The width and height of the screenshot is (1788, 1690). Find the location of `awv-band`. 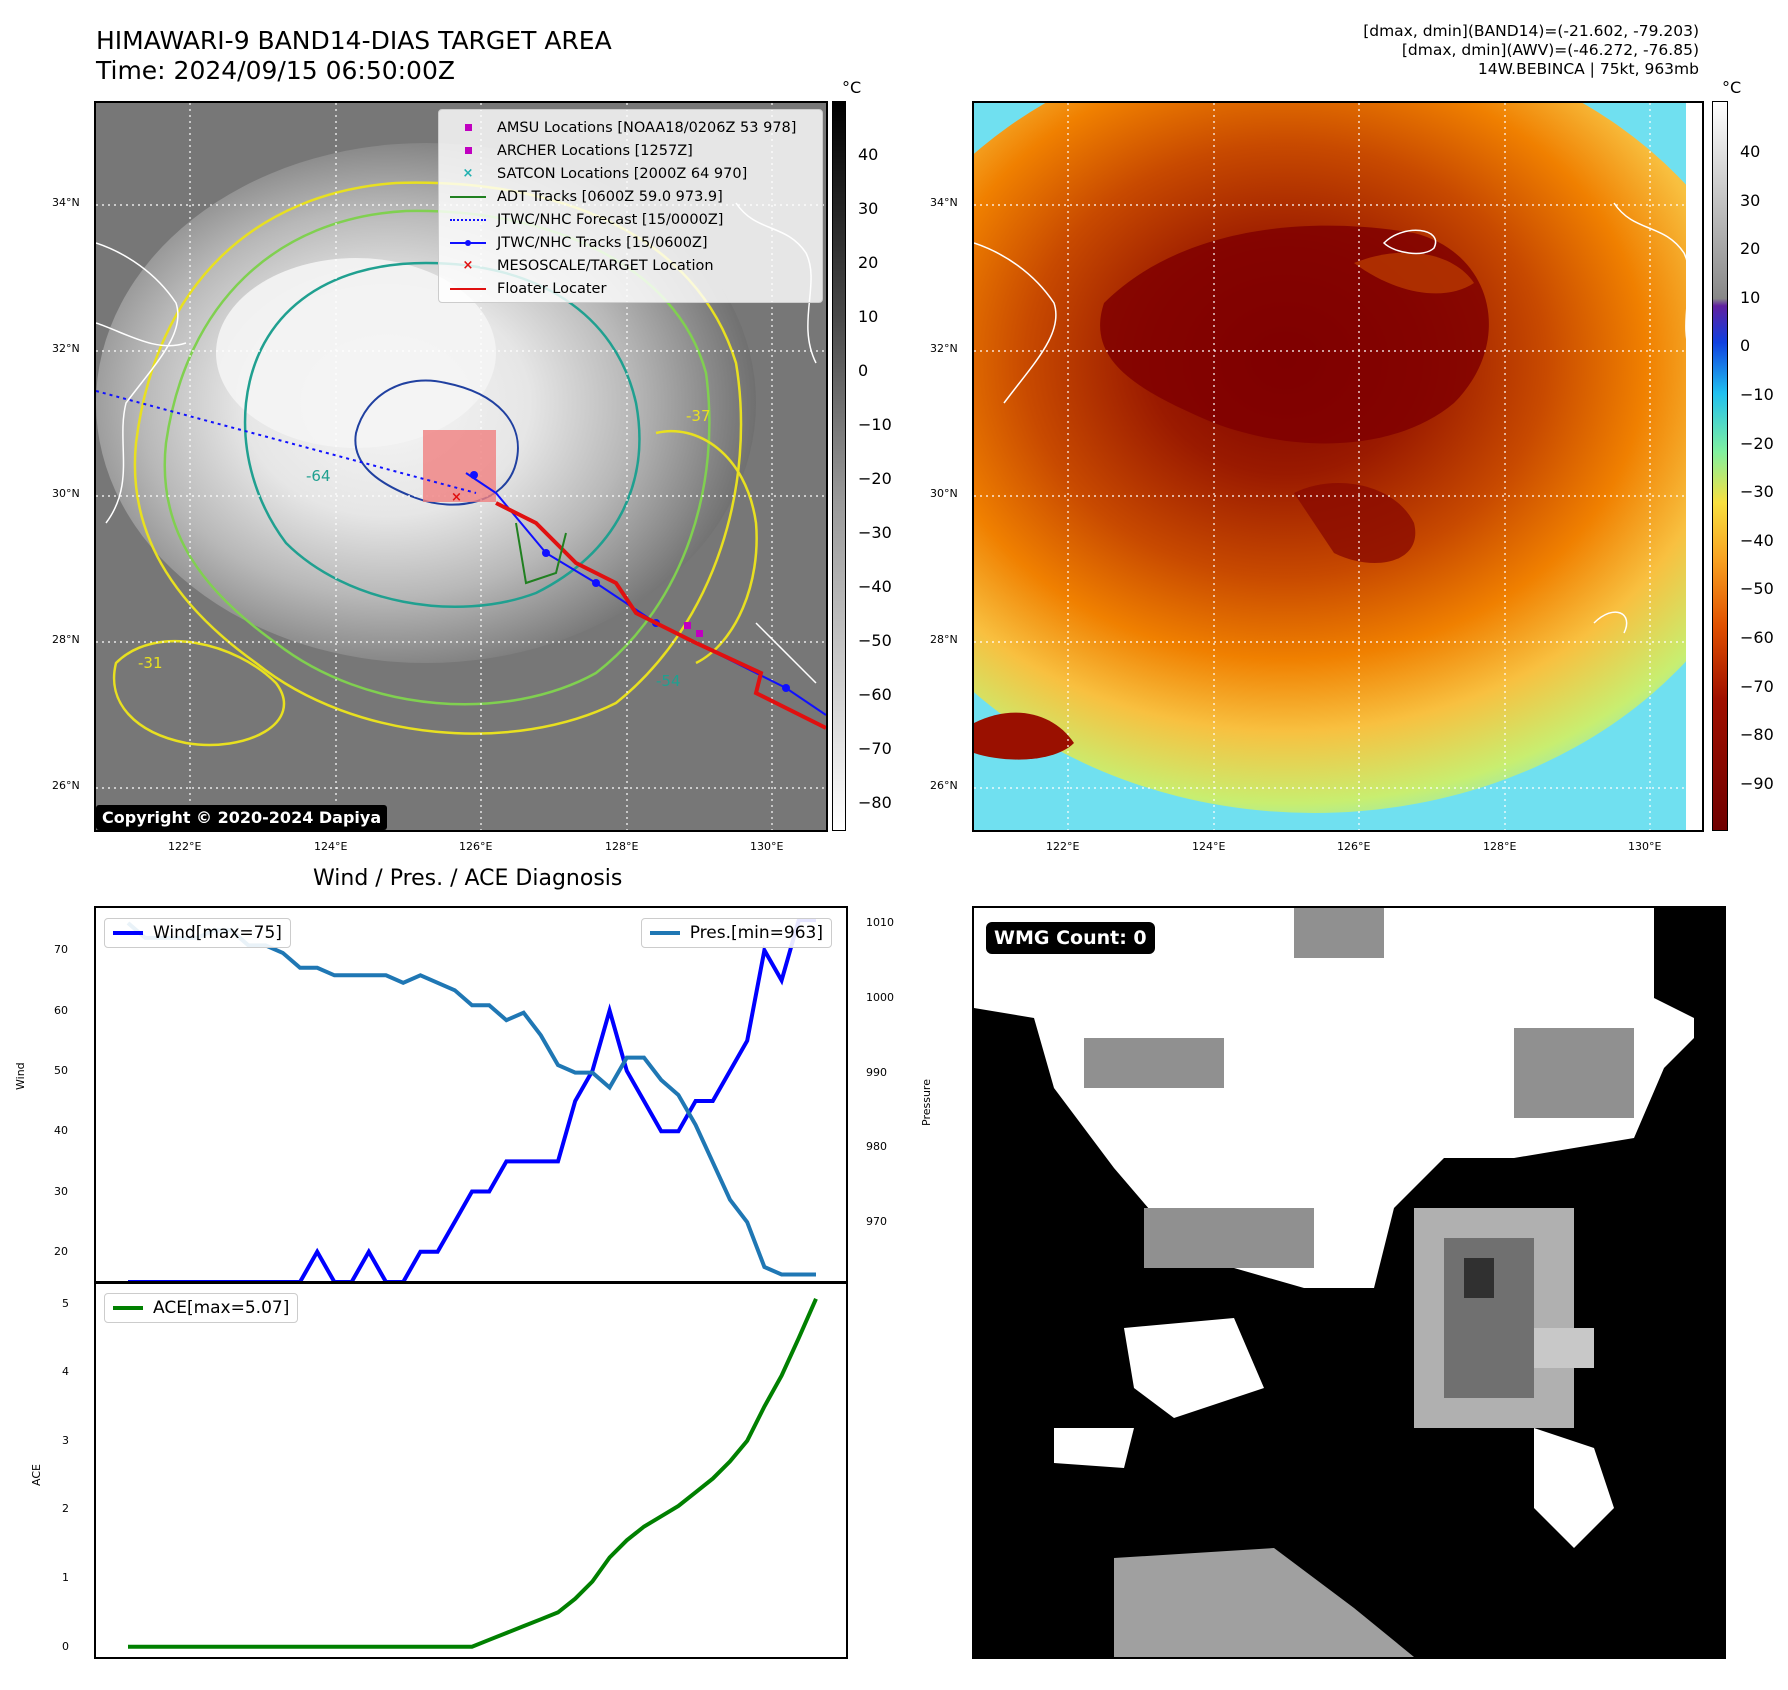

awv-band is located at coordinates (1355, 523).